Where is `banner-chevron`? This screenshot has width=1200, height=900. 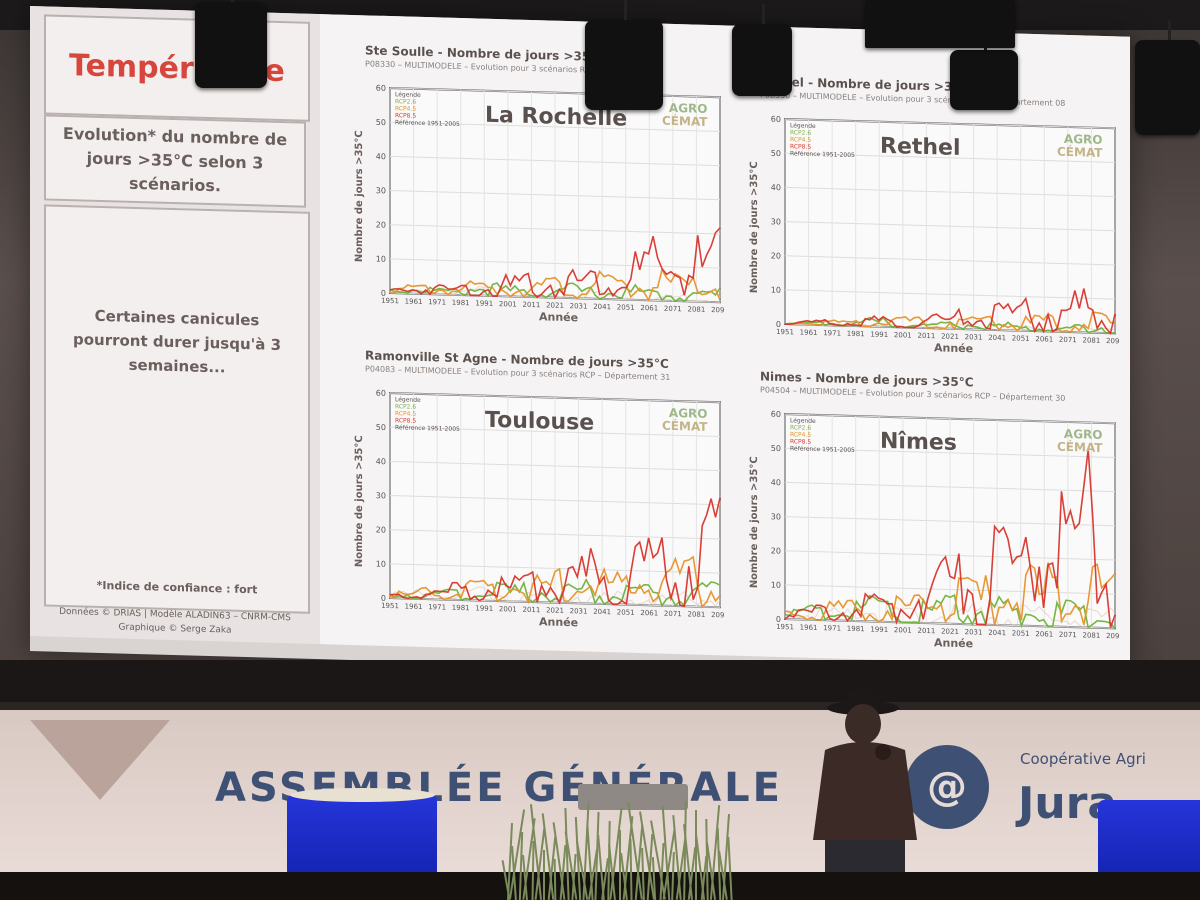 banner-chevron is located at coordinates (100, 760).